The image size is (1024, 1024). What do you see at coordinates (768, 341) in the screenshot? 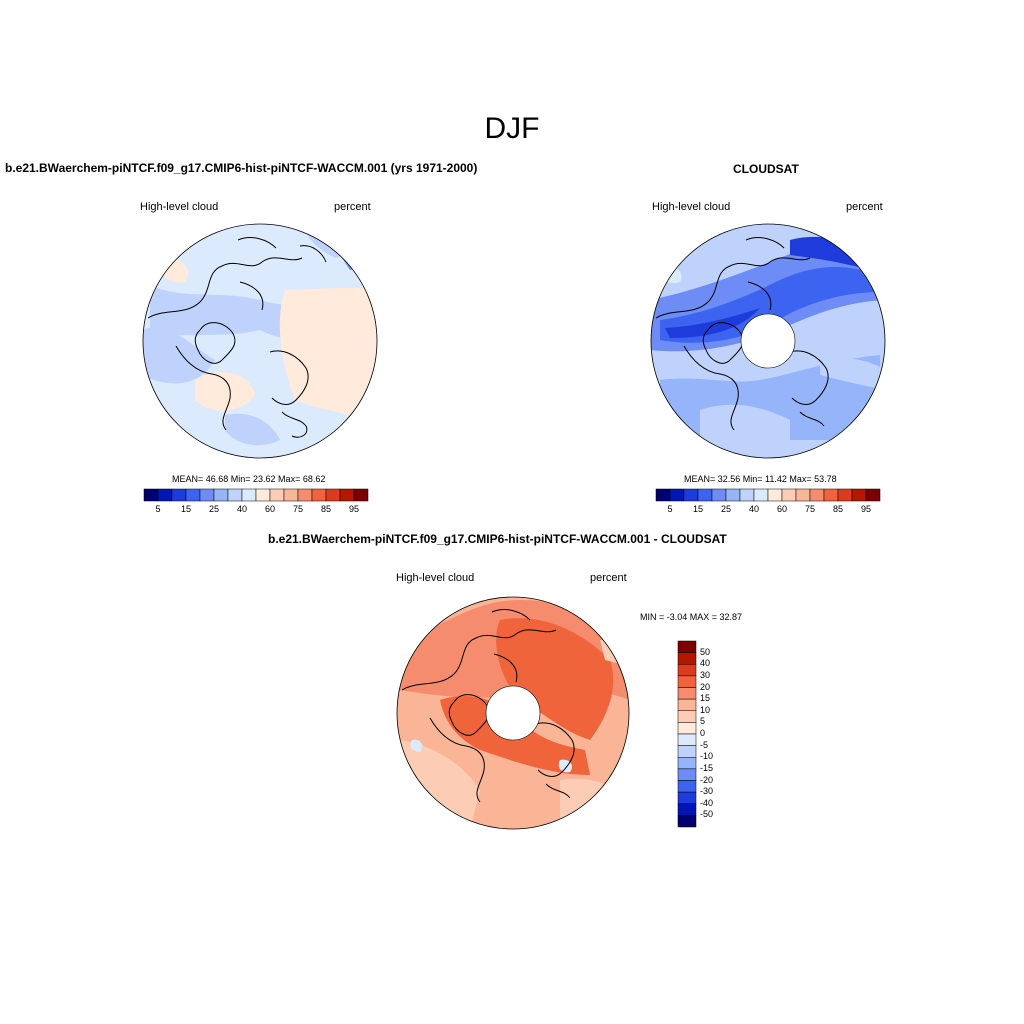
I see `map-cloudsat` at bounding box center [768, 341].